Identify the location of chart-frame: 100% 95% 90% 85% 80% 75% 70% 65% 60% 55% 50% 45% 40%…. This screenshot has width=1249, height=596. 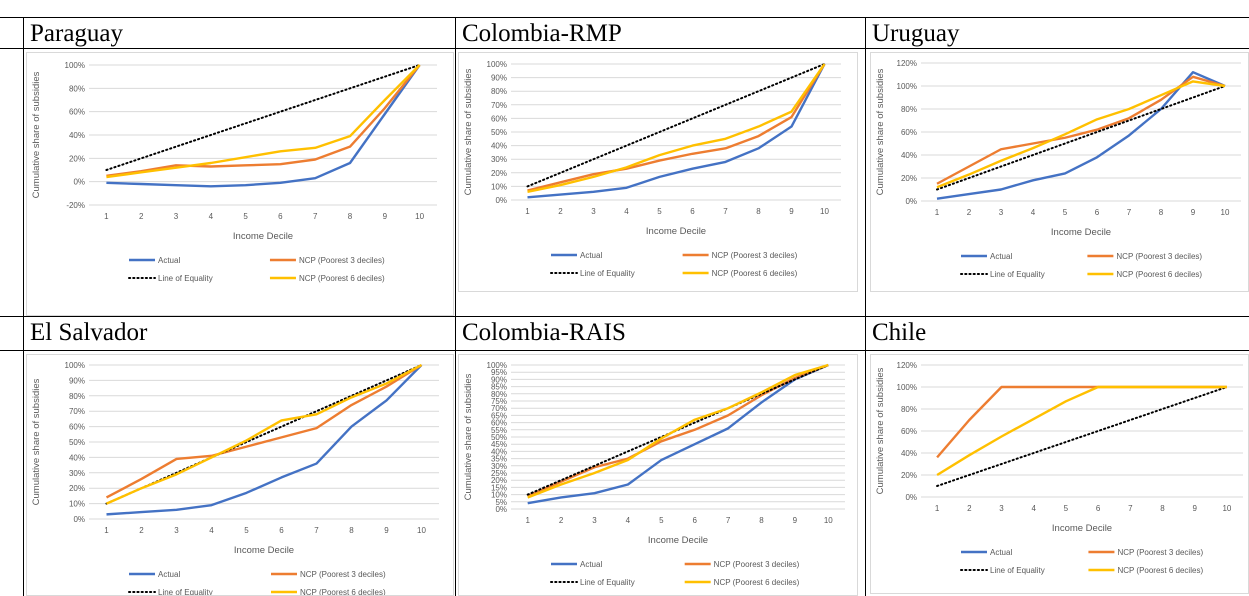
(658, 475).